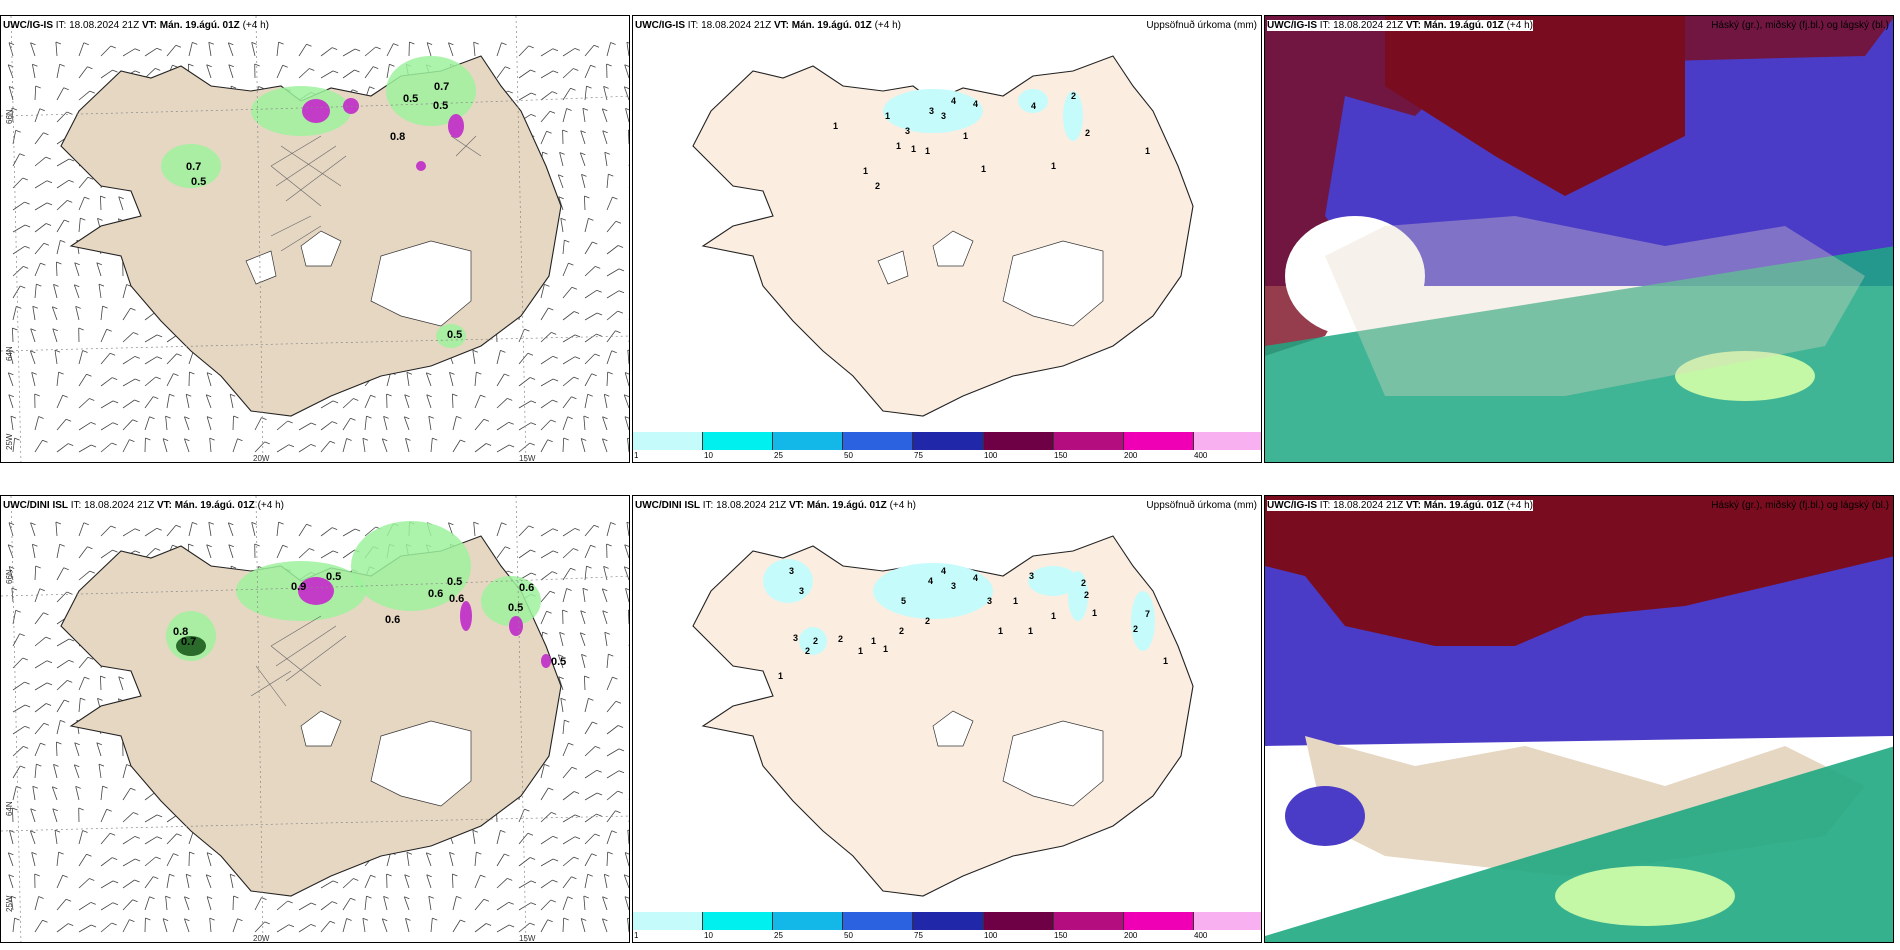 The image size is (1900, 950). I want to click on colorbar-tick: 10, so click(708, 455).